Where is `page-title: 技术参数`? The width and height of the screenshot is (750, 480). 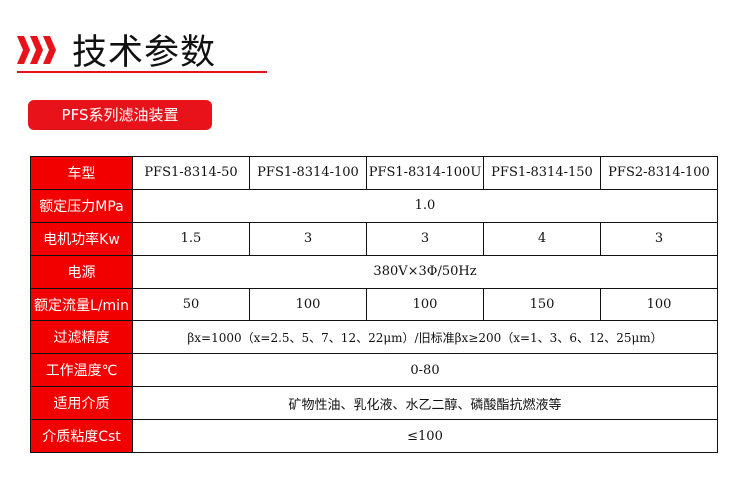 page-title: 技术参数 is located at coordinates (144, 53).